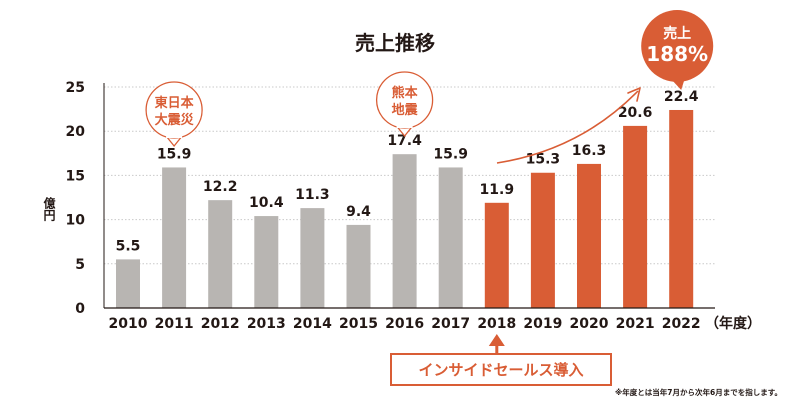  What do you see at coordinates (496, 340) in the screenshot?
I see `insidesales-arrow-head` at bounding box center [496, 340].